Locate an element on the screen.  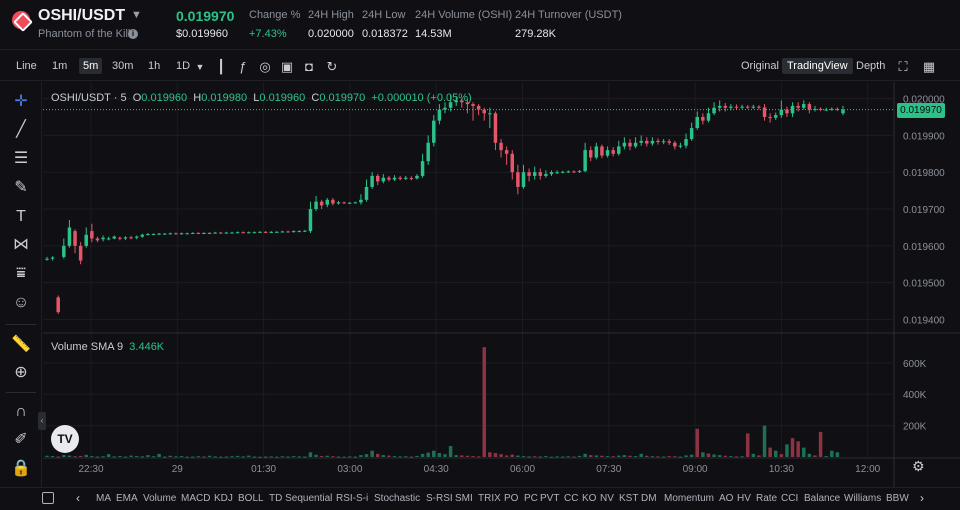
indicator-item: CCI is located at coordinates (790, 498).